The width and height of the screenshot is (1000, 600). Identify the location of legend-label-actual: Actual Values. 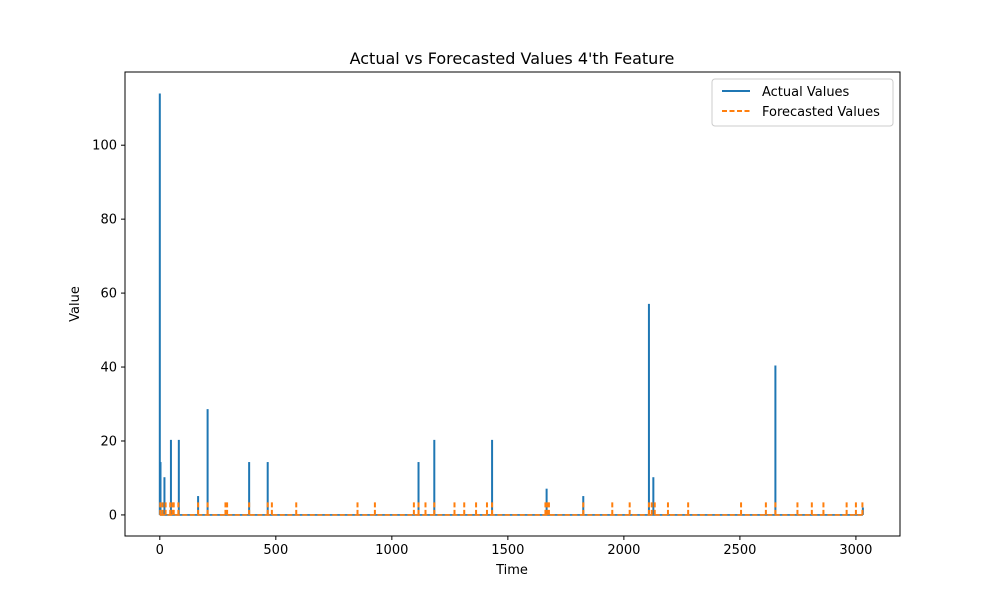
(806, 92).